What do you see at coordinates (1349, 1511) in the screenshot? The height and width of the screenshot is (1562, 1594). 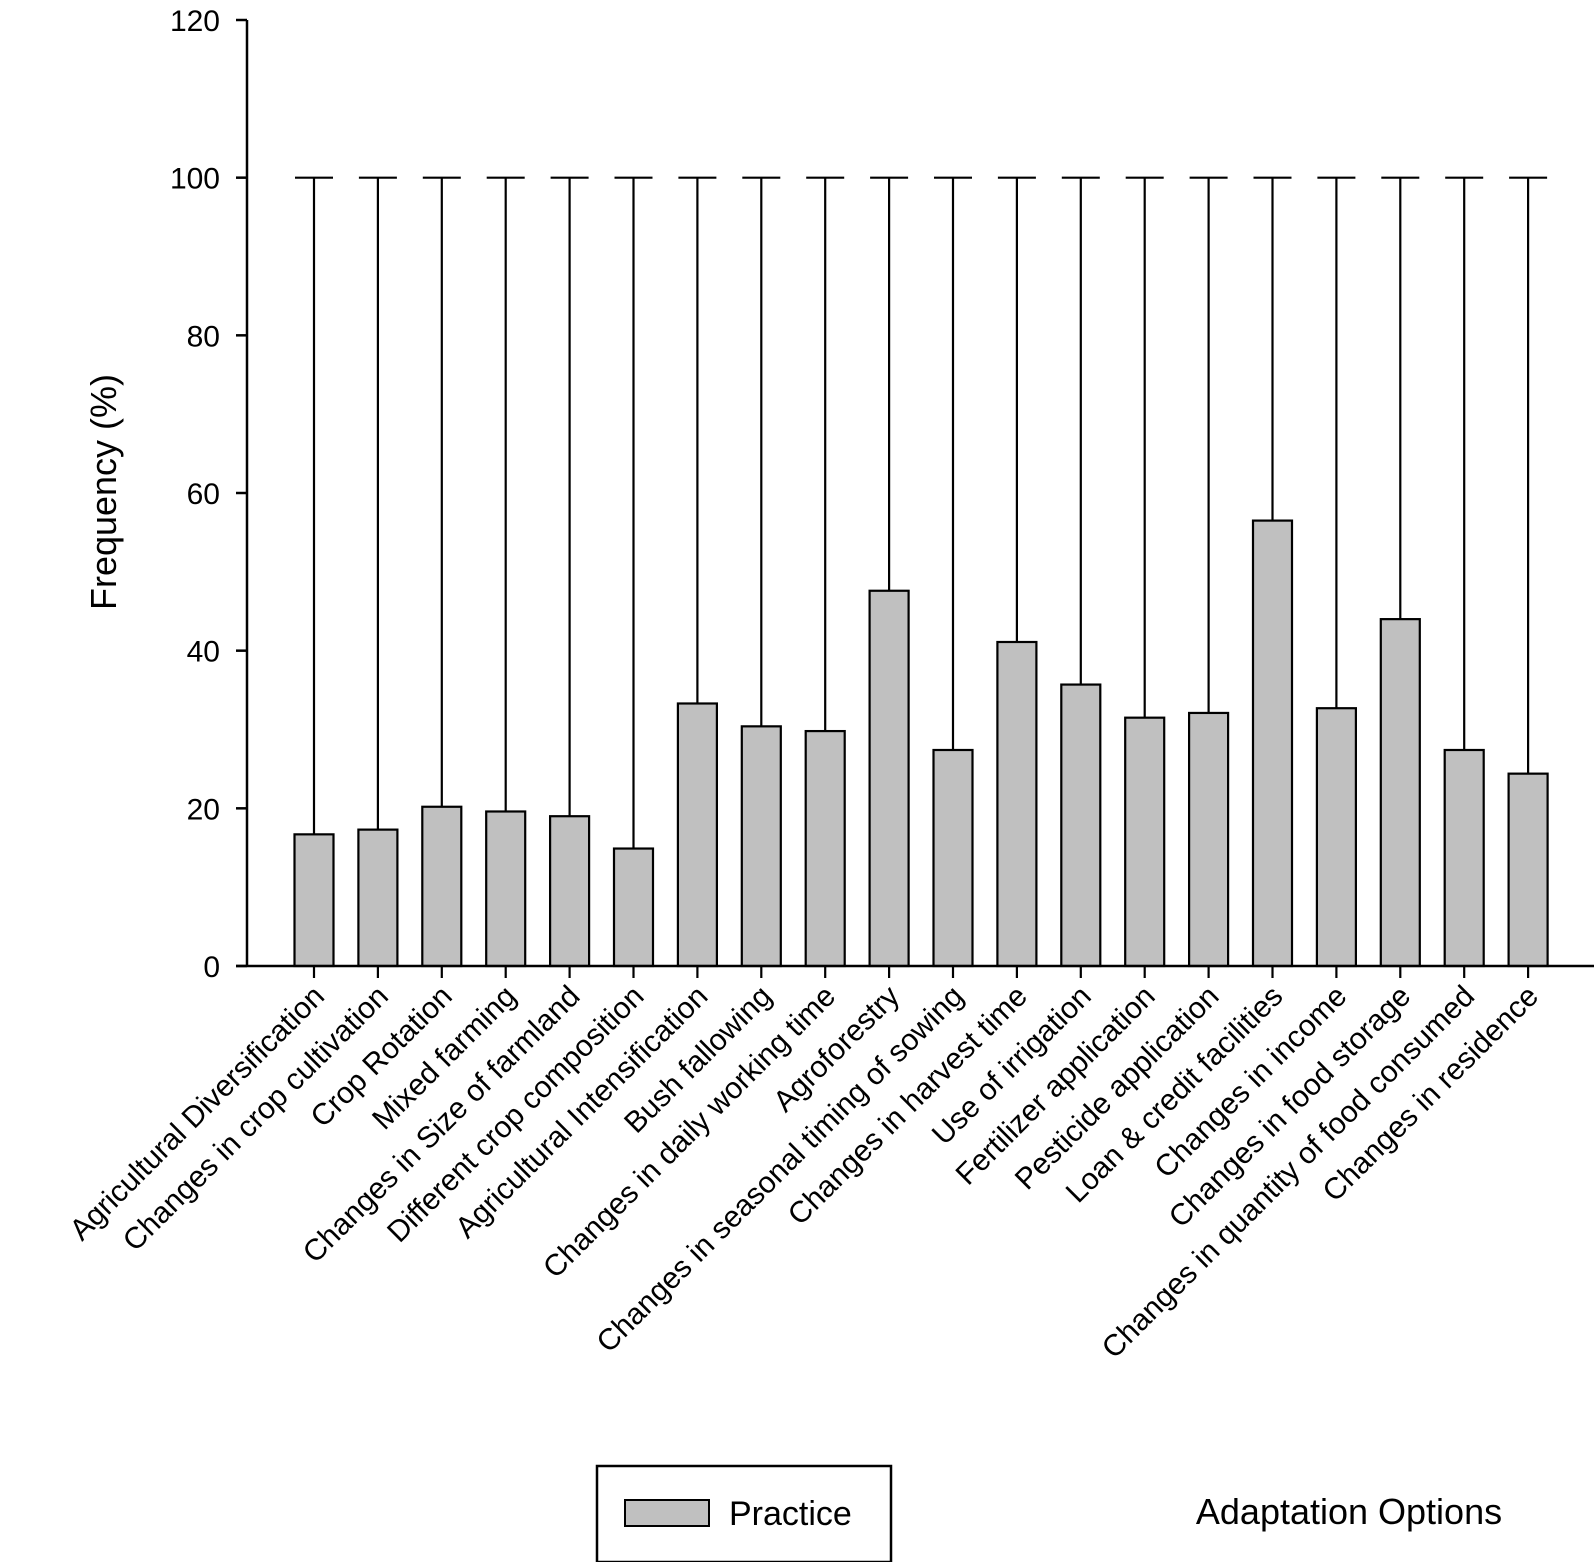 I see `x-axis-title: Adaptation Options` at bounding box center [1349, 1511].